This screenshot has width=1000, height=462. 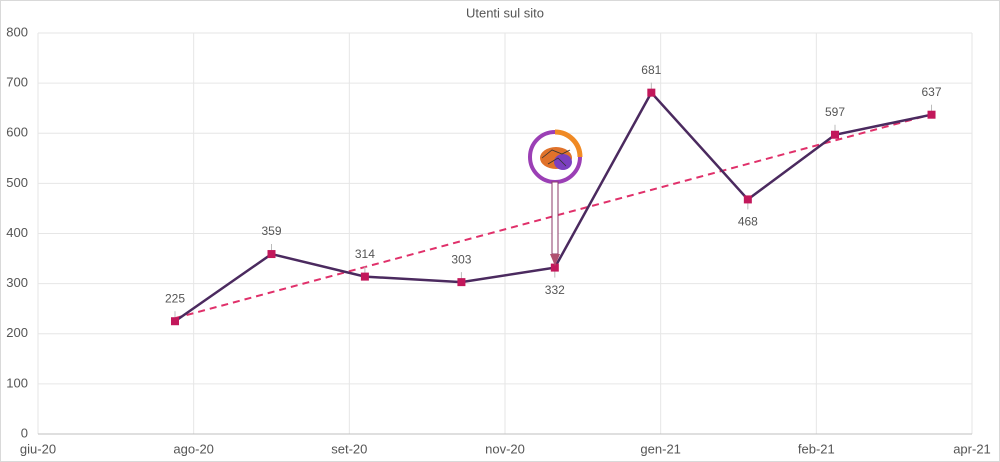 I want to click on x-tick-label: ago-20, so click(x=193, y=448).